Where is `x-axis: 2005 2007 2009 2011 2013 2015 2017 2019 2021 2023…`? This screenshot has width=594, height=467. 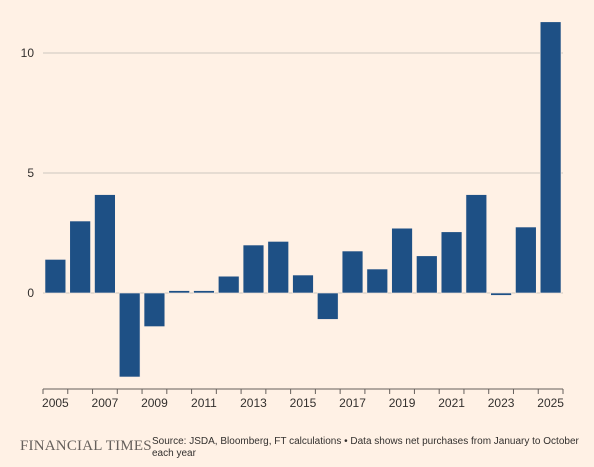
x-axis: 2005 2007 2009 2011 2013 2015 2017 2019 2021 2023… is located at coordinates (303, 399).